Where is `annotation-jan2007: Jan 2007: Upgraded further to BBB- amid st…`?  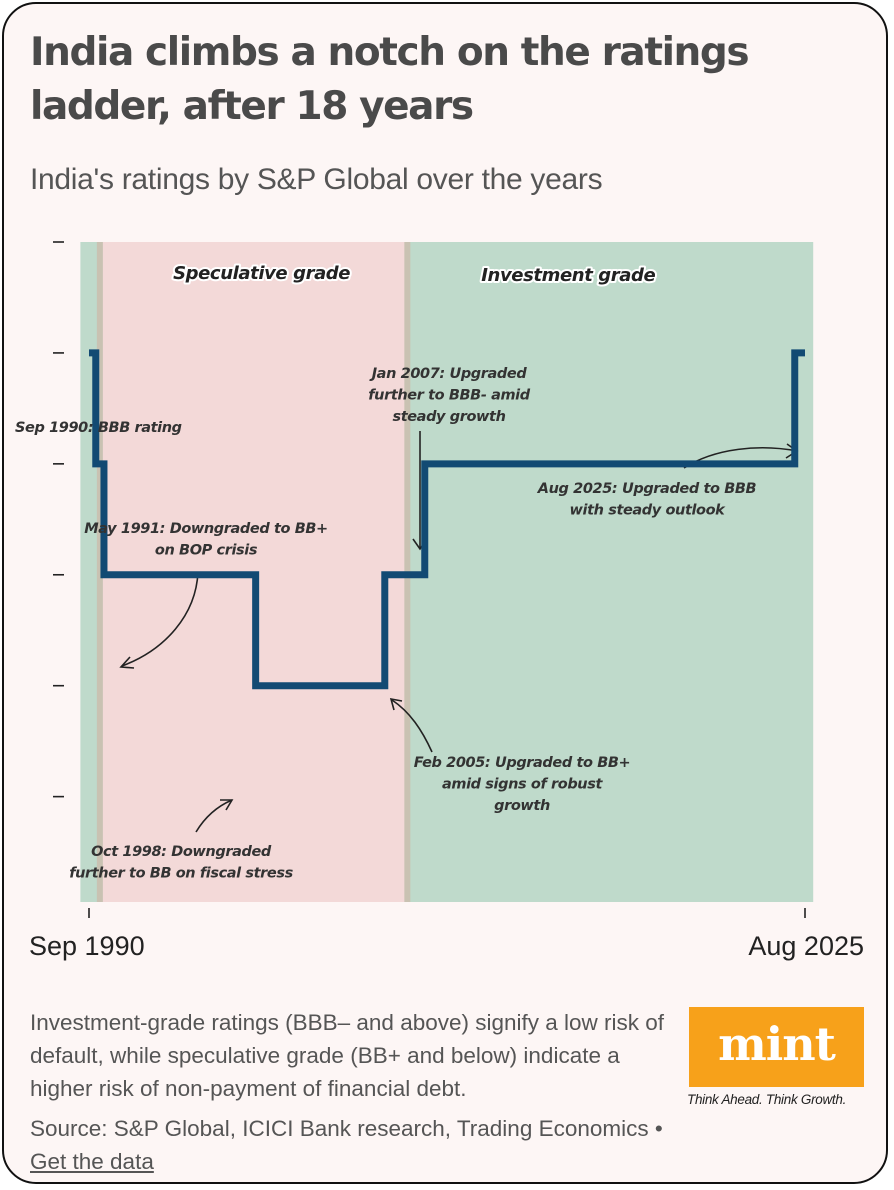
annotation-jan2007: Jan 2007: Upgraded further to BBB- amid st… is located at coordinates (449, 395).